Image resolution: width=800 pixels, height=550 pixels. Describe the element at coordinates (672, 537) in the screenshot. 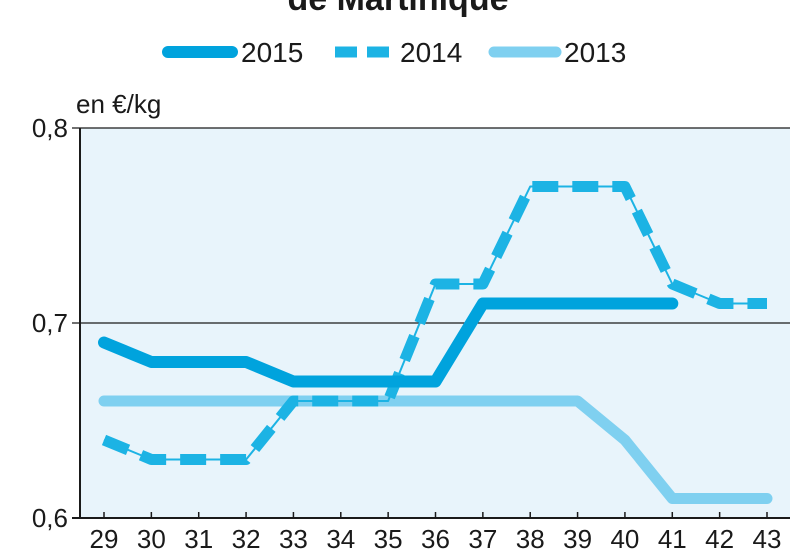

I see `x-tick-label: 41` at that location.